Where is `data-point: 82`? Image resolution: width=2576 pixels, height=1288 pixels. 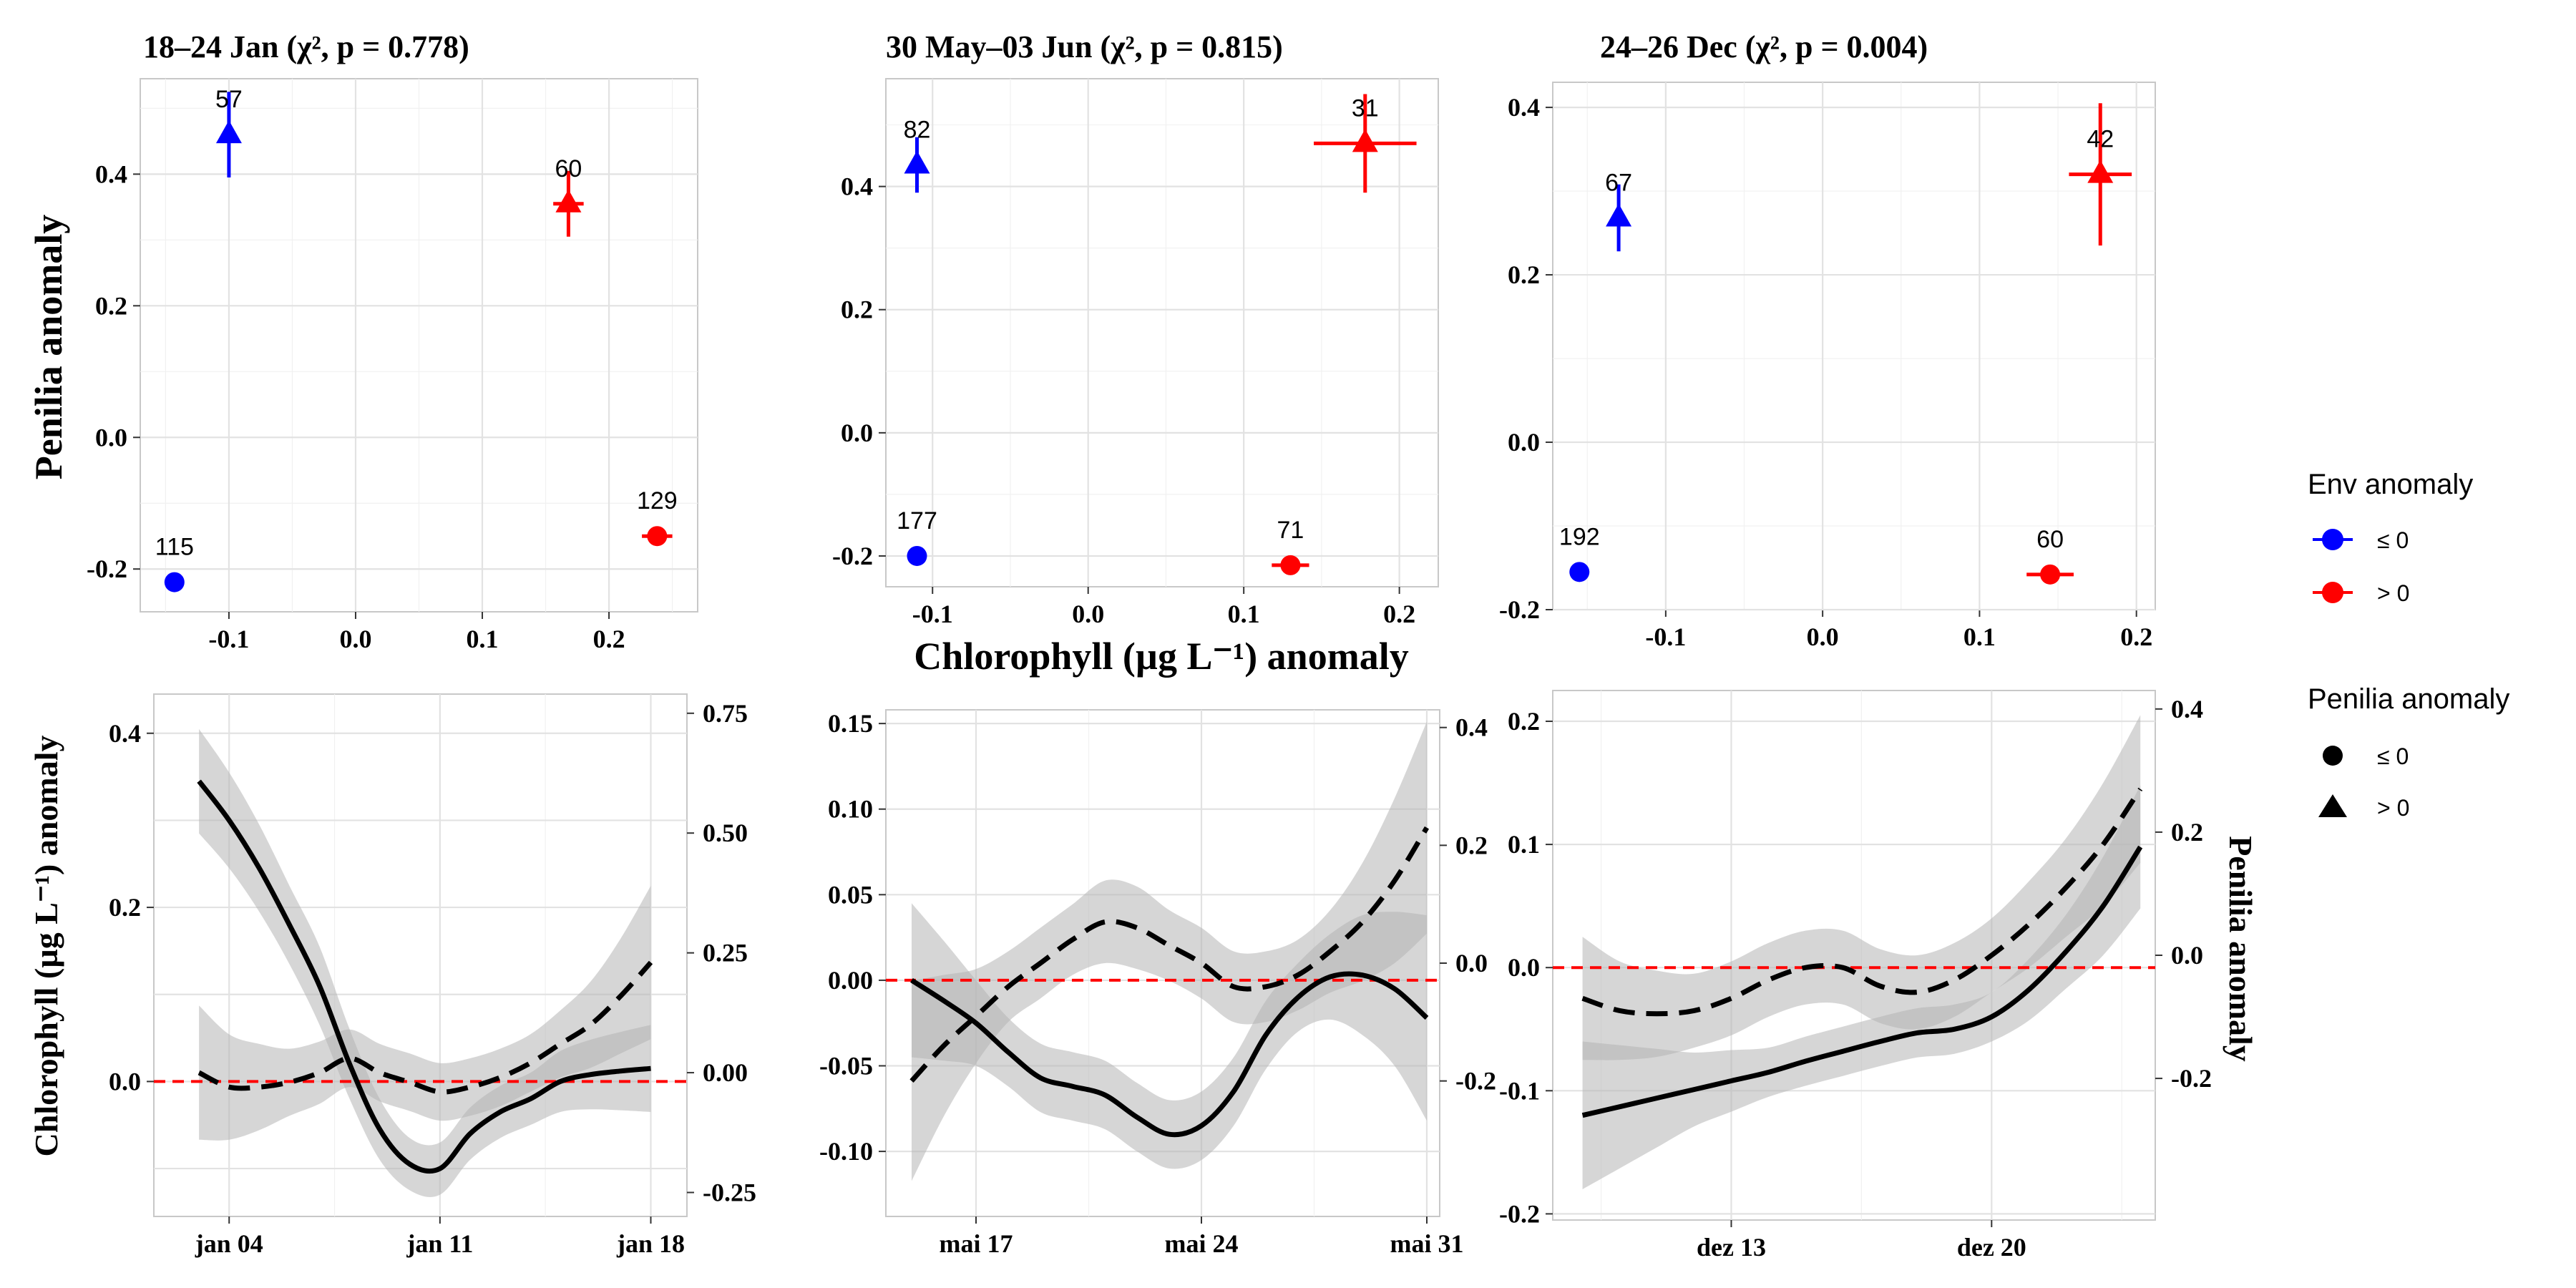
data-point: 82 is located at coordinates (917, 154).